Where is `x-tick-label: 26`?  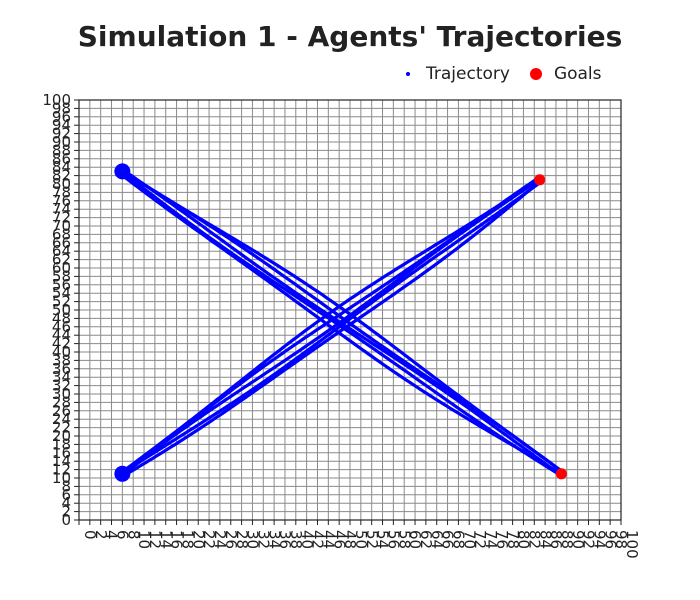
x-tick-label: 26 is located at coordinates (231, 539).